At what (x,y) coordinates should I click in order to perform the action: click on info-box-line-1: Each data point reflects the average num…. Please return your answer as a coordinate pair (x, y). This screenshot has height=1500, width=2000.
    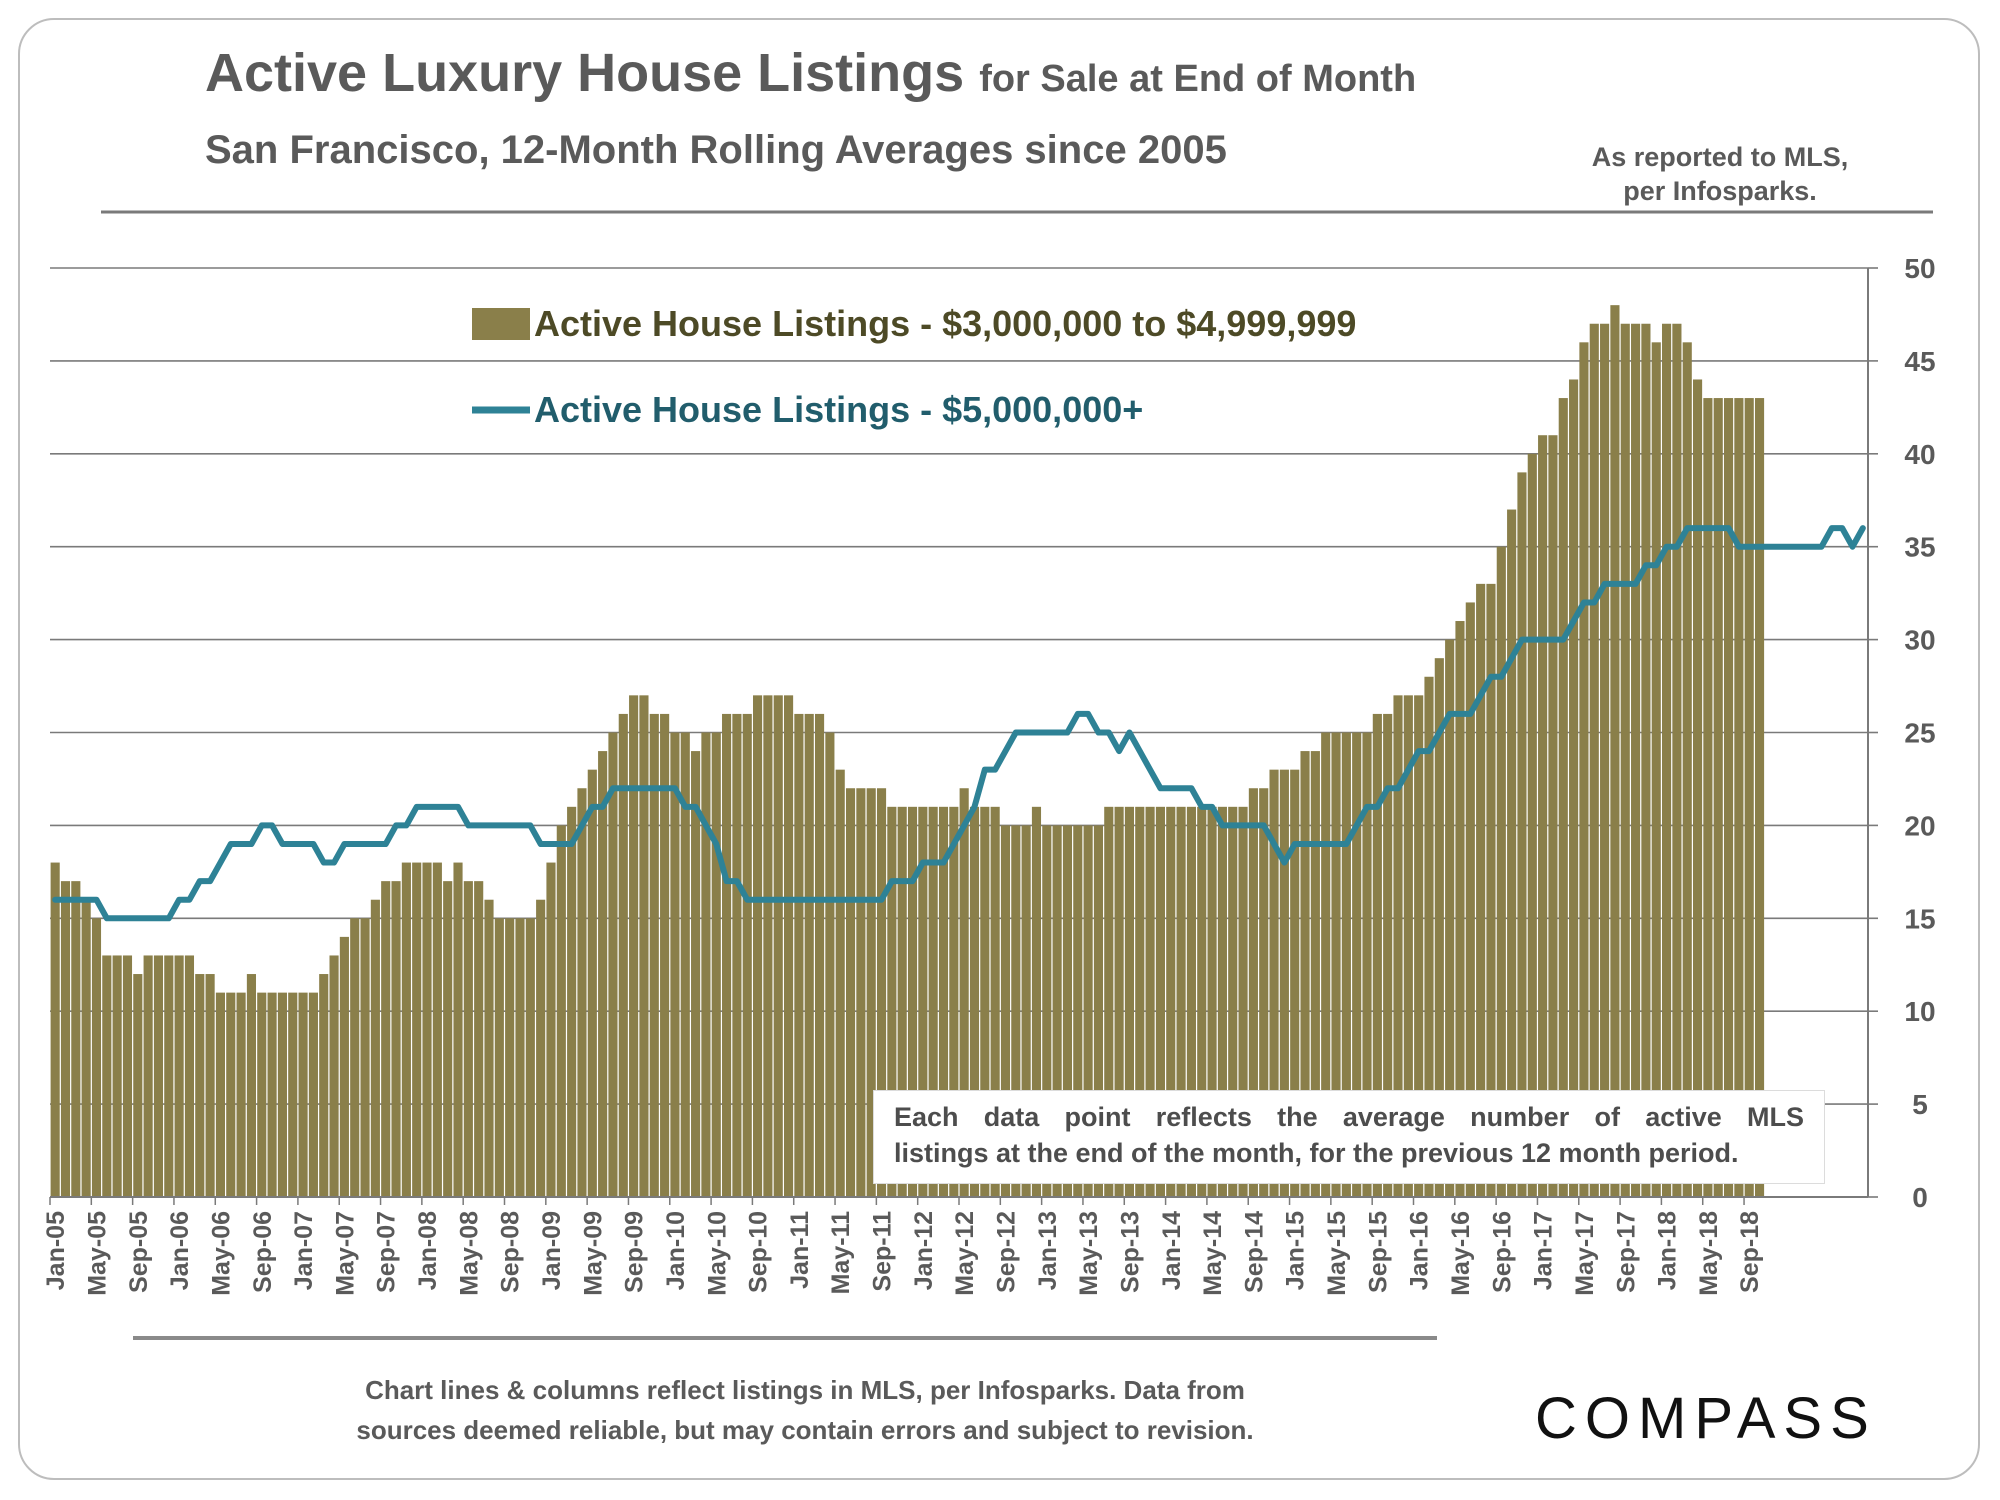
    Looking at the image, I should click on (1349, 1117).